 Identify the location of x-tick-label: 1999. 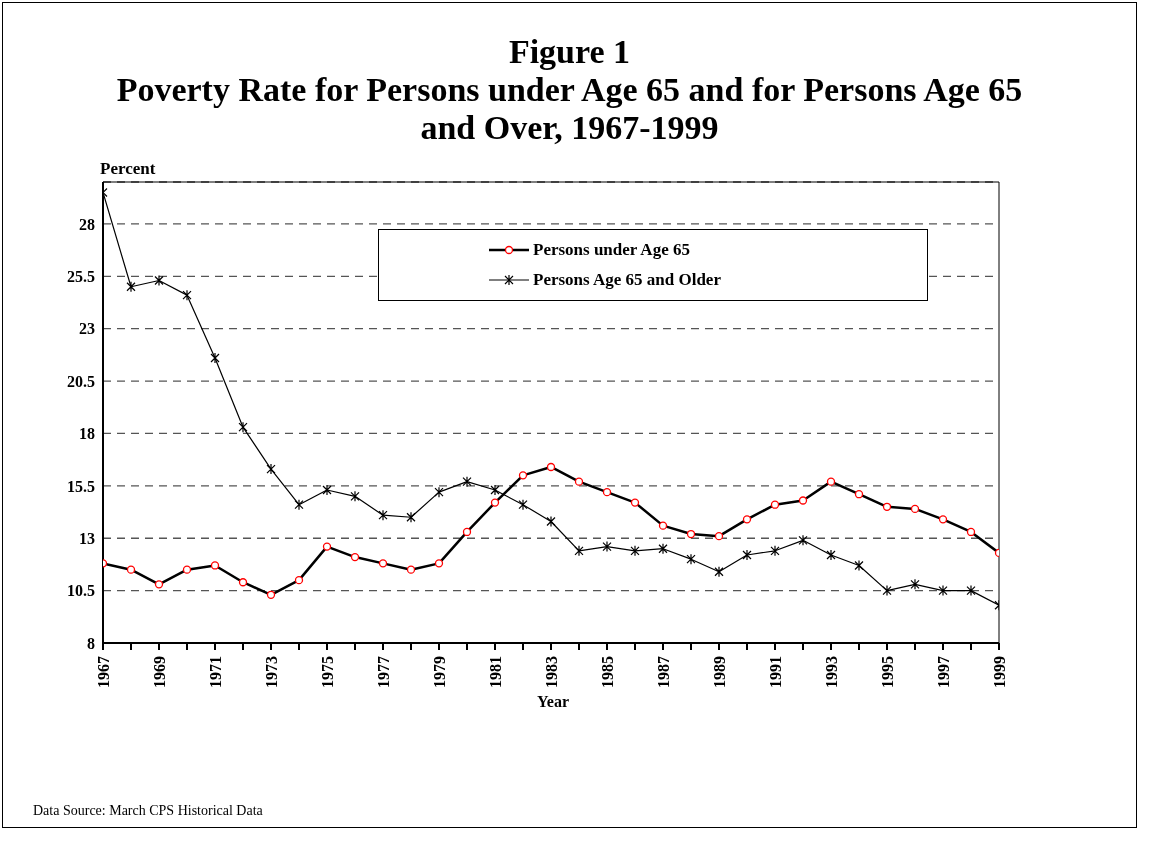
(999, 672).